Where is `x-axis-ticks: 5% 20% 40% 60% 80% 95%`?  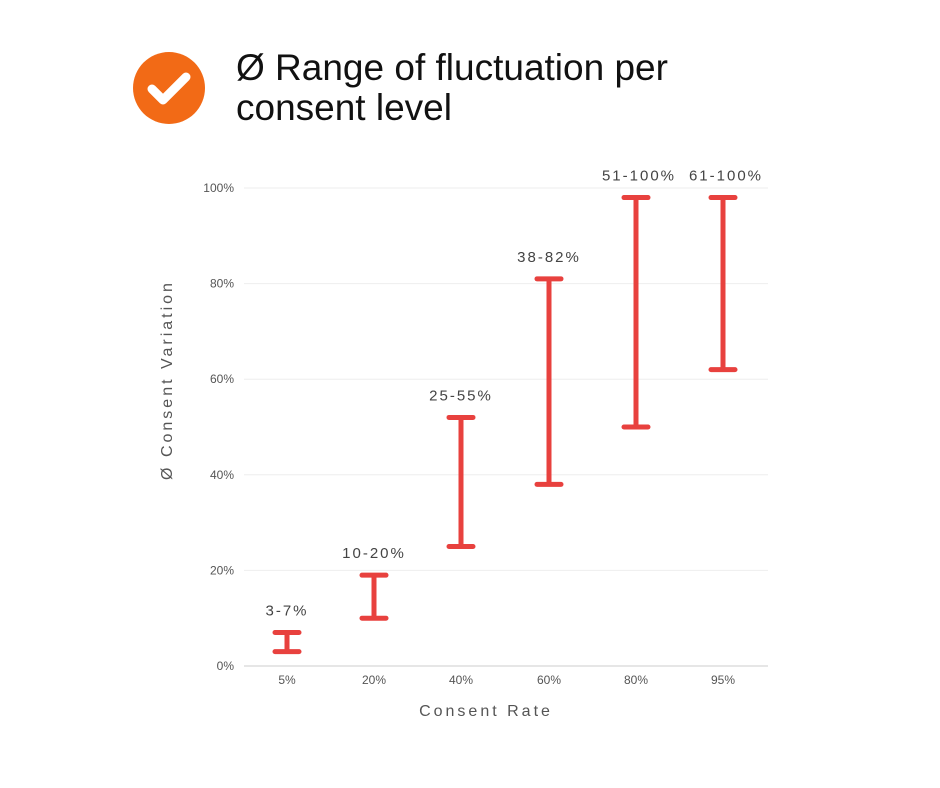
x-axis-ticks: 5% 20% 40% 60% 80% 95% is located at coordinates (506, 680).